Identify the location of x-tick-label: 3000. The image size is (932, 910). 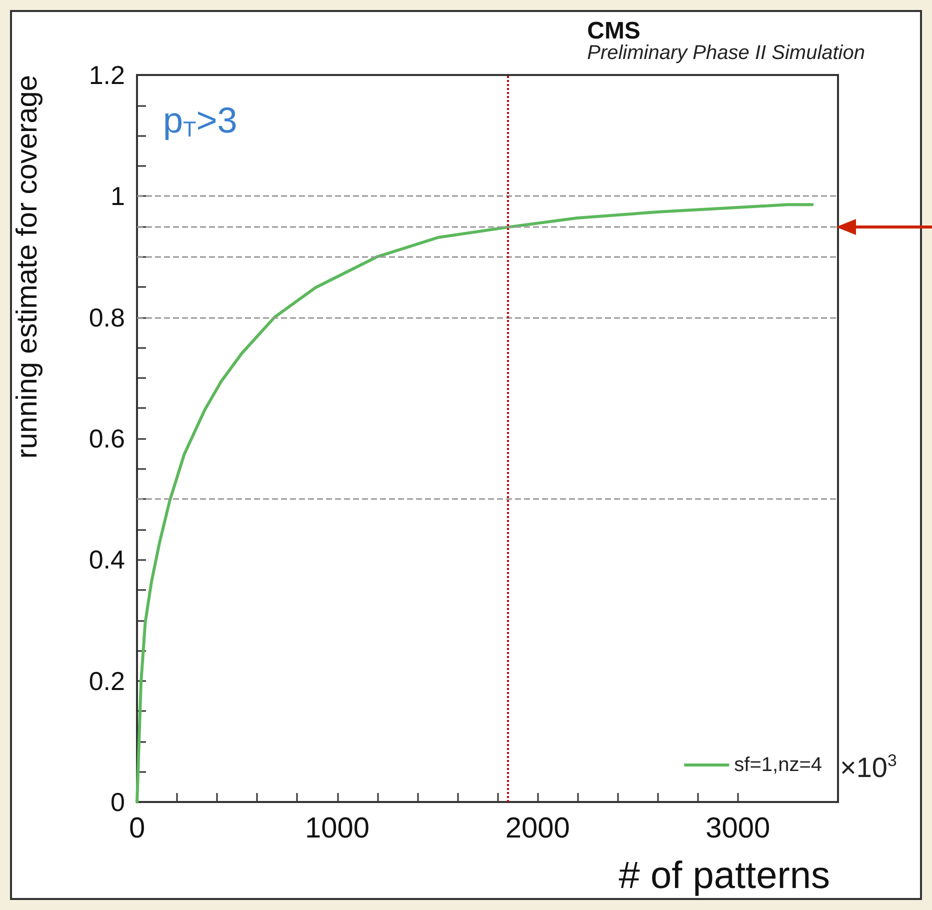
(738, 828).